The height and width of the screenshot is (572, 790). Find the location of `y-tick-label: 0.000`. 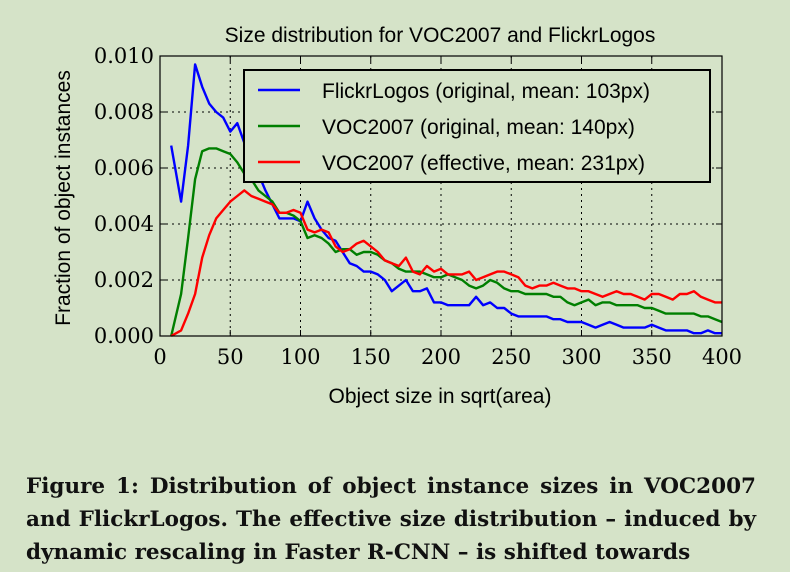

y-tick-label: 0.000 is located at coordinates (124, 336).